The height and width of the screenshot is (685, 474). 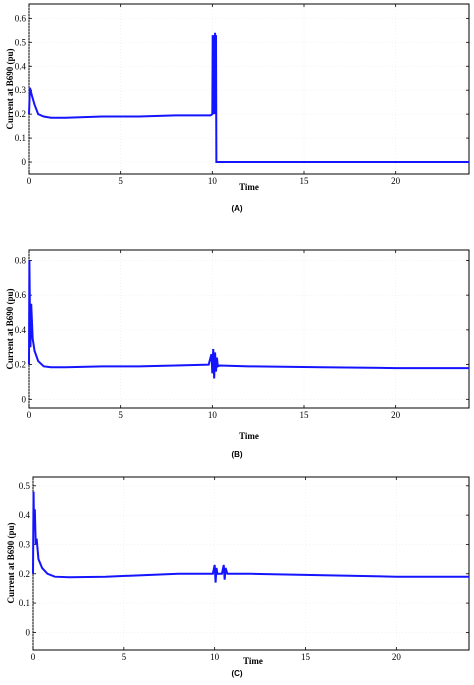 I want to click on series-line-c, so click(x=250, y=537).